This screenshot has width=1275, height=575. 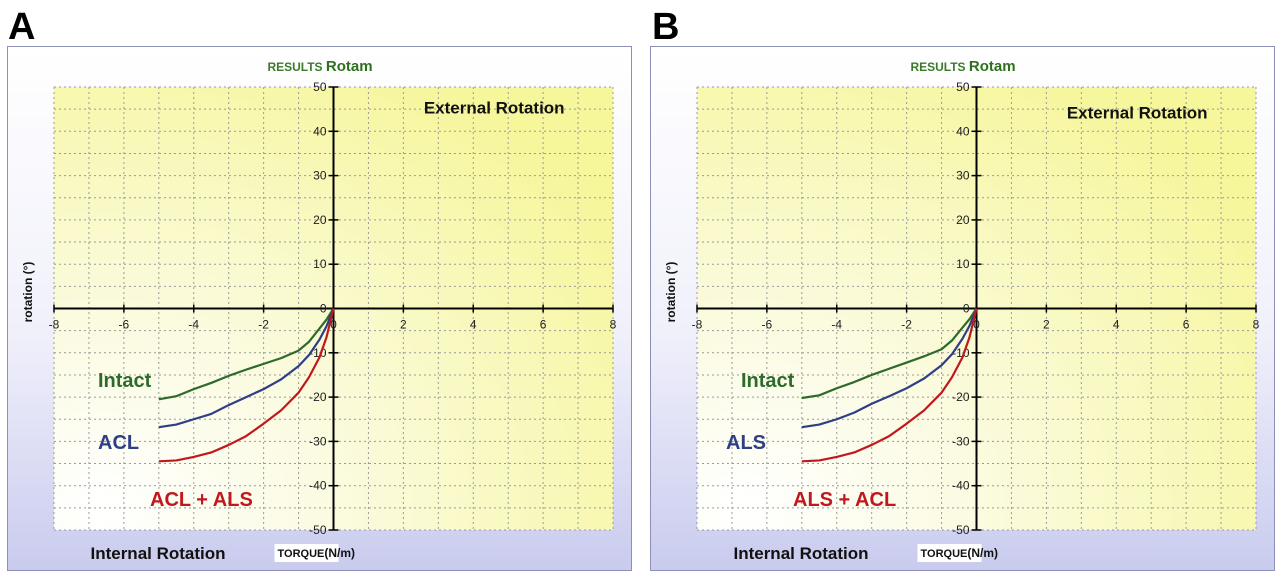 I want to click on series-label-3: ACL + ALS, so click(x=201, y=500).